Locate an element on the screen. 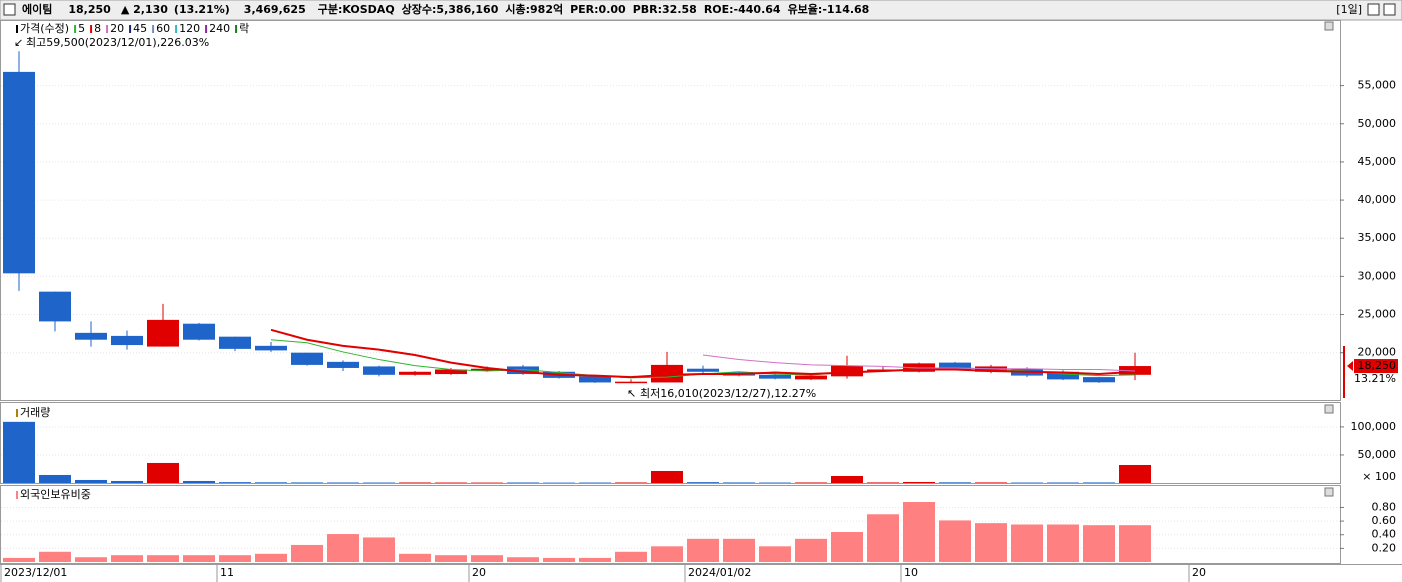 The image size is (1402, 582). annotation-arrow: ↖ is located at coordinates (631, 393).